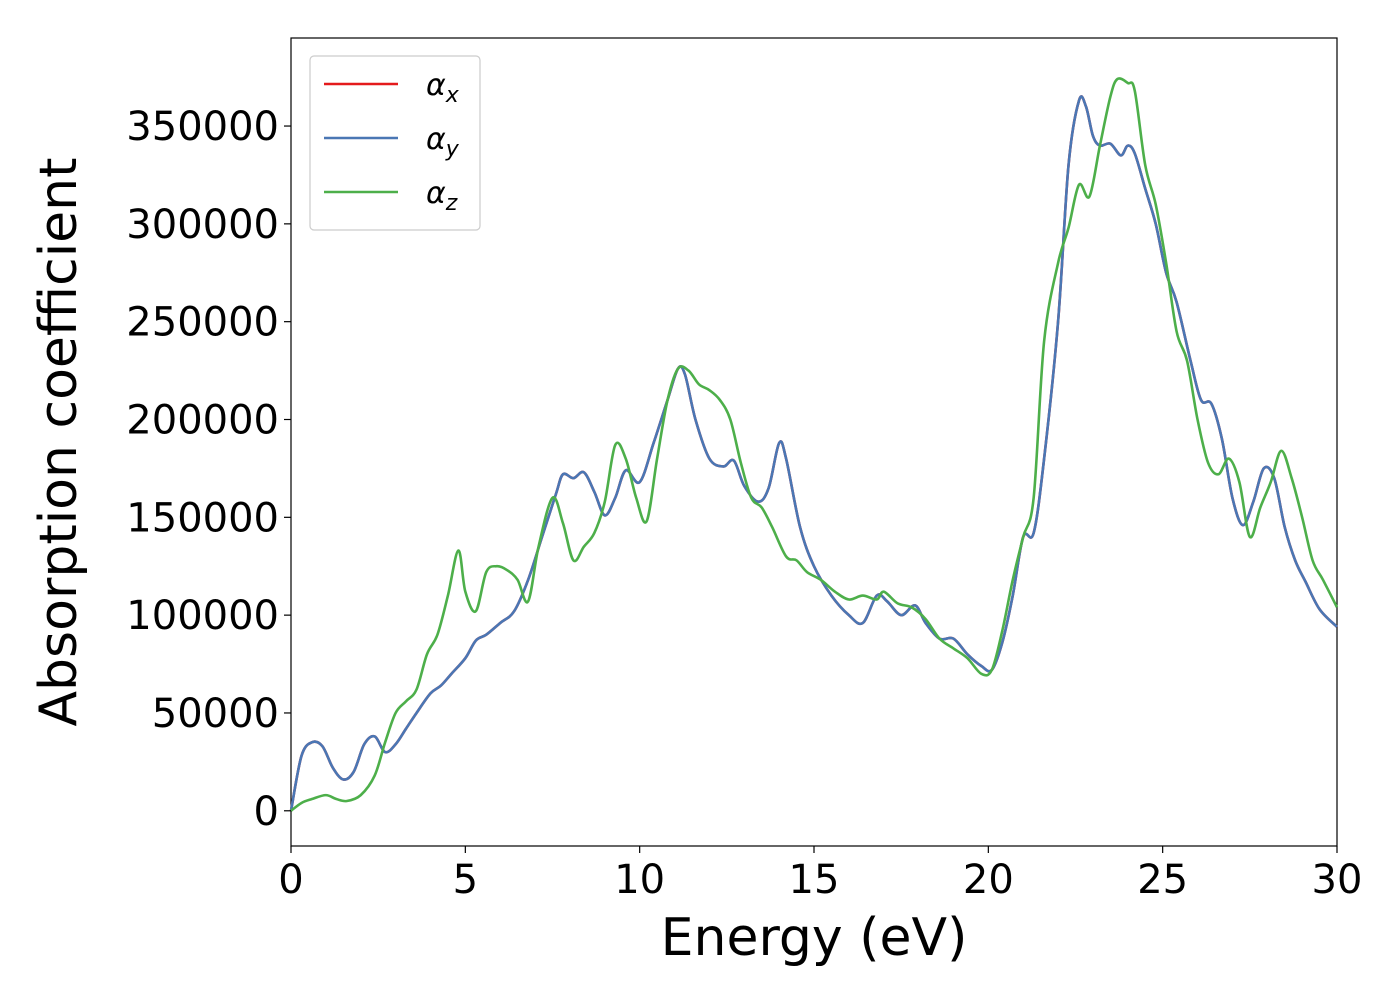 The width and height of the screenshot is (1400, 1000). I want to click on y-tick-label: 250000, so click(202, 323).